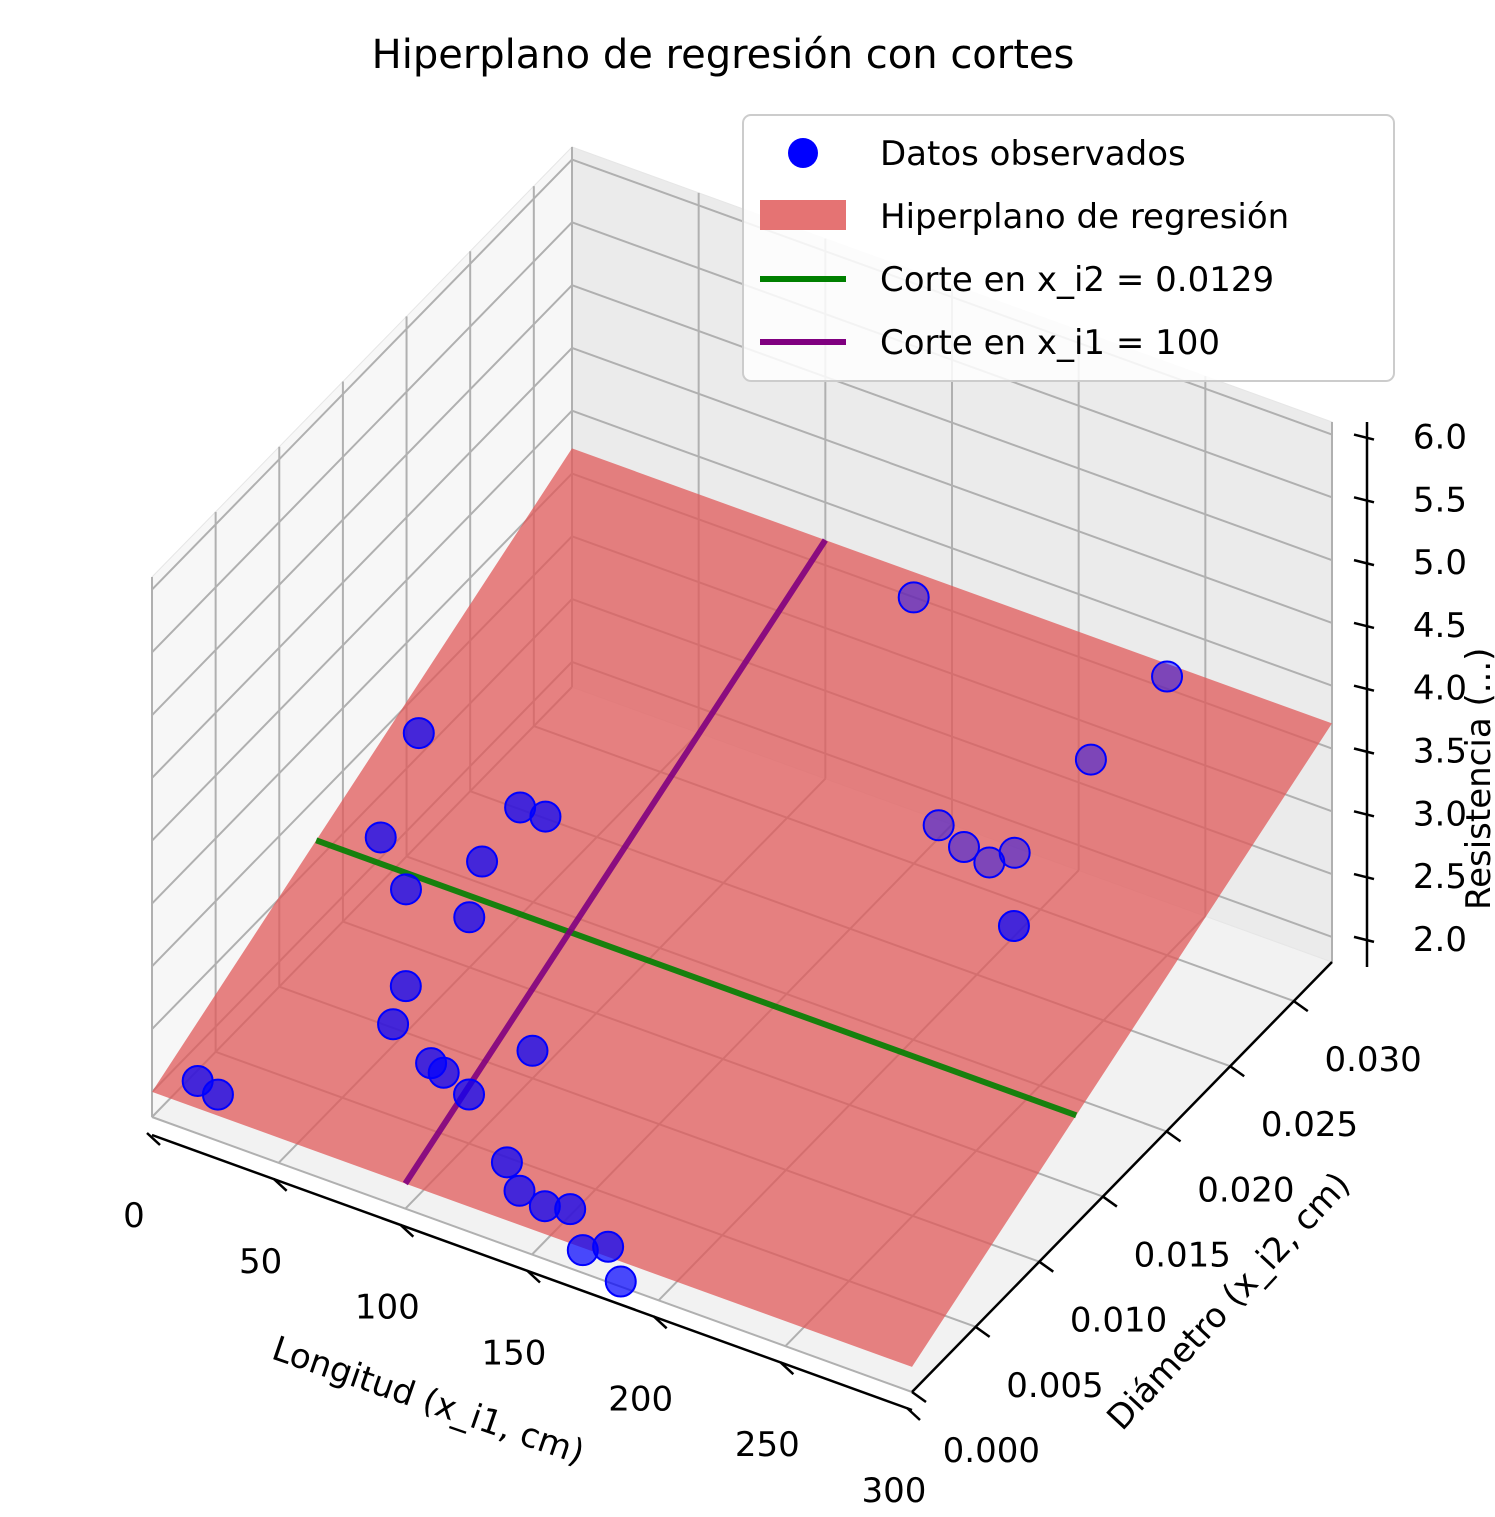 This screenshot has height=1517, width=1495. Describe the element at coordinates (1440, 689) in the screenshot. I see `z-tick-label: 4.0` at that location.